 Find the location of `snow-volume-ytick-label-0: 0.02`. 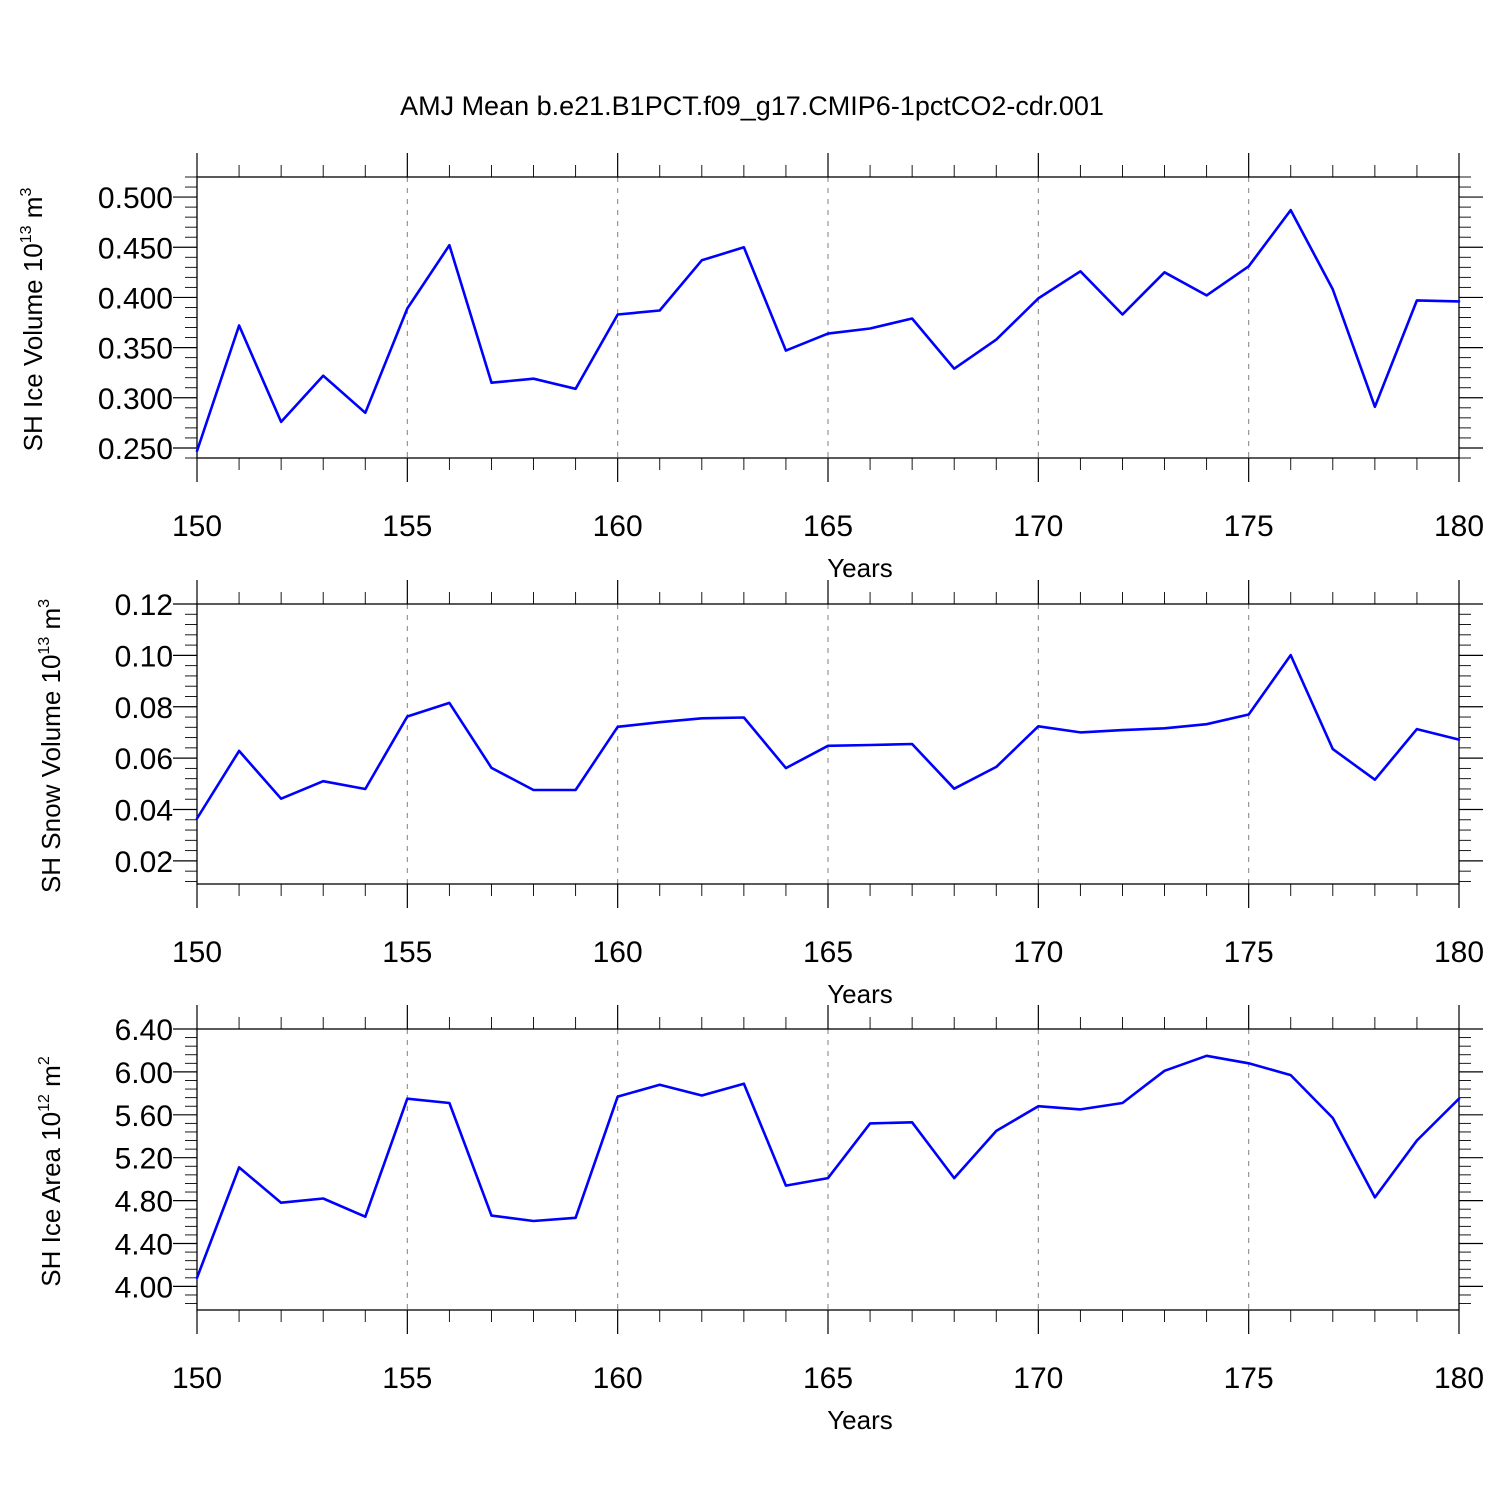

snow-volume-ytick-label-0: 0.02 is located at coordinates (144, 862).